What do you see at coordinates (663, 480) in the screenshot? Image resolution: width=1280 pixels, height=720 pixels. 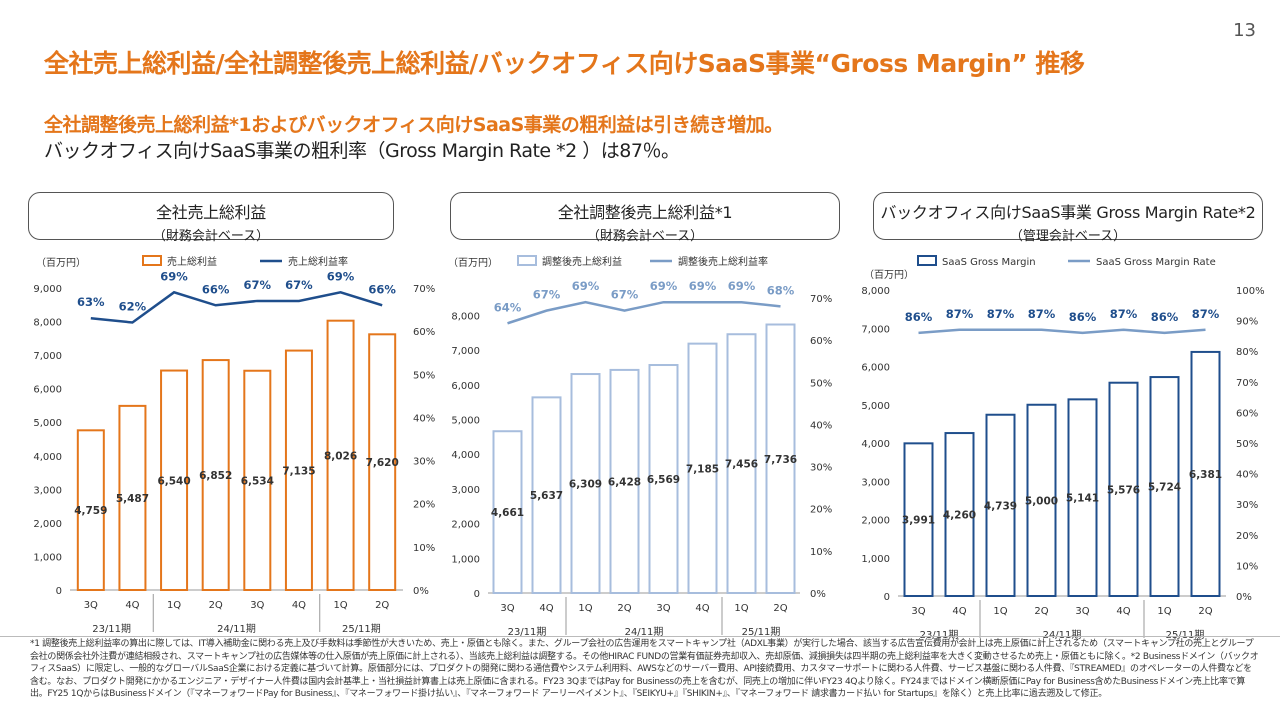 I see `bar-value-label: 6,569` at bounding box center [663, 480].